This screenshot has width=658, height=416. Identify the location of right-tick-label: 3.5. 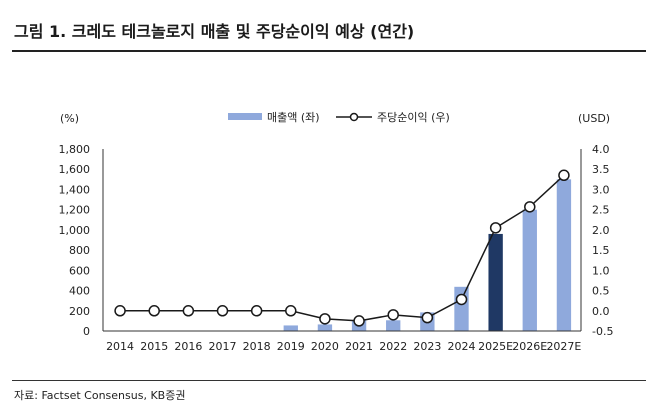
(601, 169).